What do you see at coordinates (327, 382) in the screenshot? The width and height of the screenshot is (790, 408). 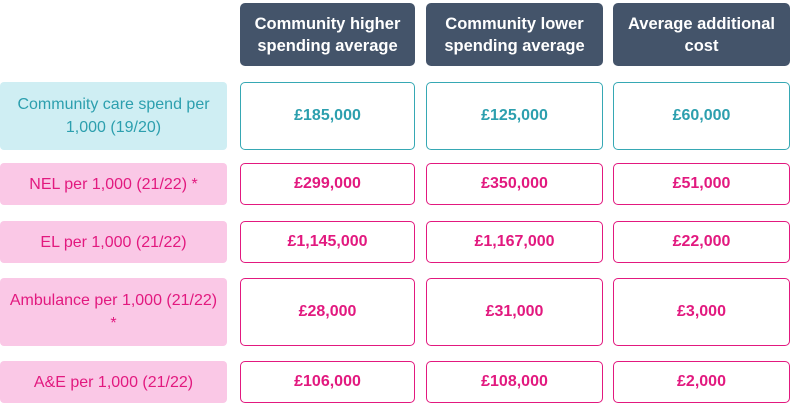 I see `table-cell-higher-spending: £106,000` at bounding box center [327, 382].